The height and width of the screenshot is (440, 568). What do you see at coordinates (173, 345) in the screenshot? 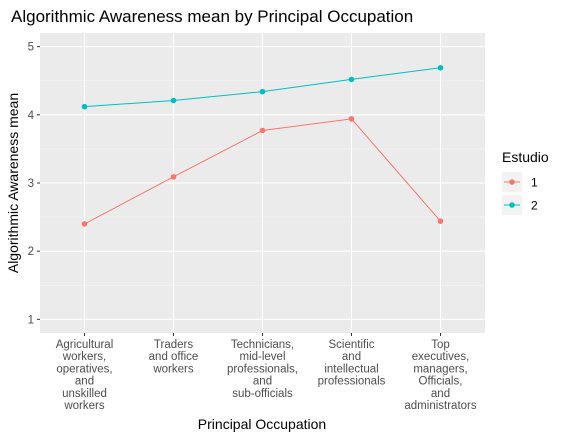
I see `x-tick-label-line: Traders` at bounding box center [173, 345].